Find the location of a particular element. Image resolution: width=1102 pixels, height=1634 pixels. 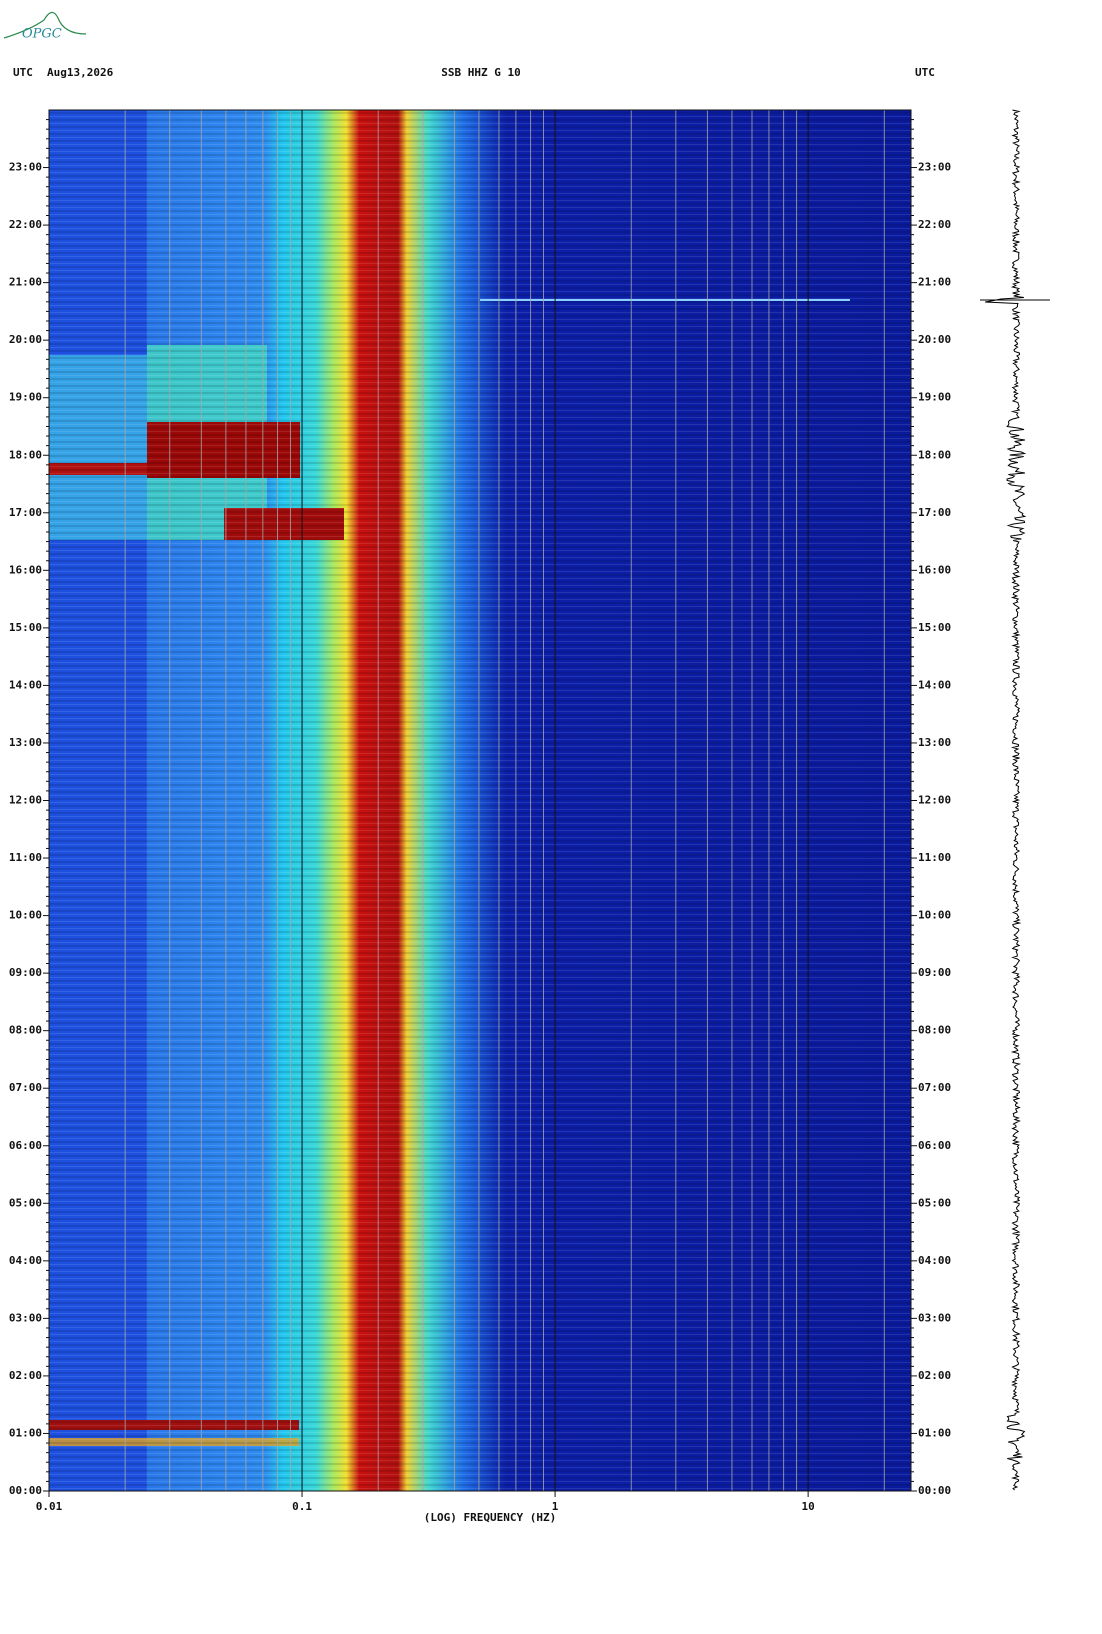

y-tick-label-right: 15:00 is located at coordinates (934, 627).